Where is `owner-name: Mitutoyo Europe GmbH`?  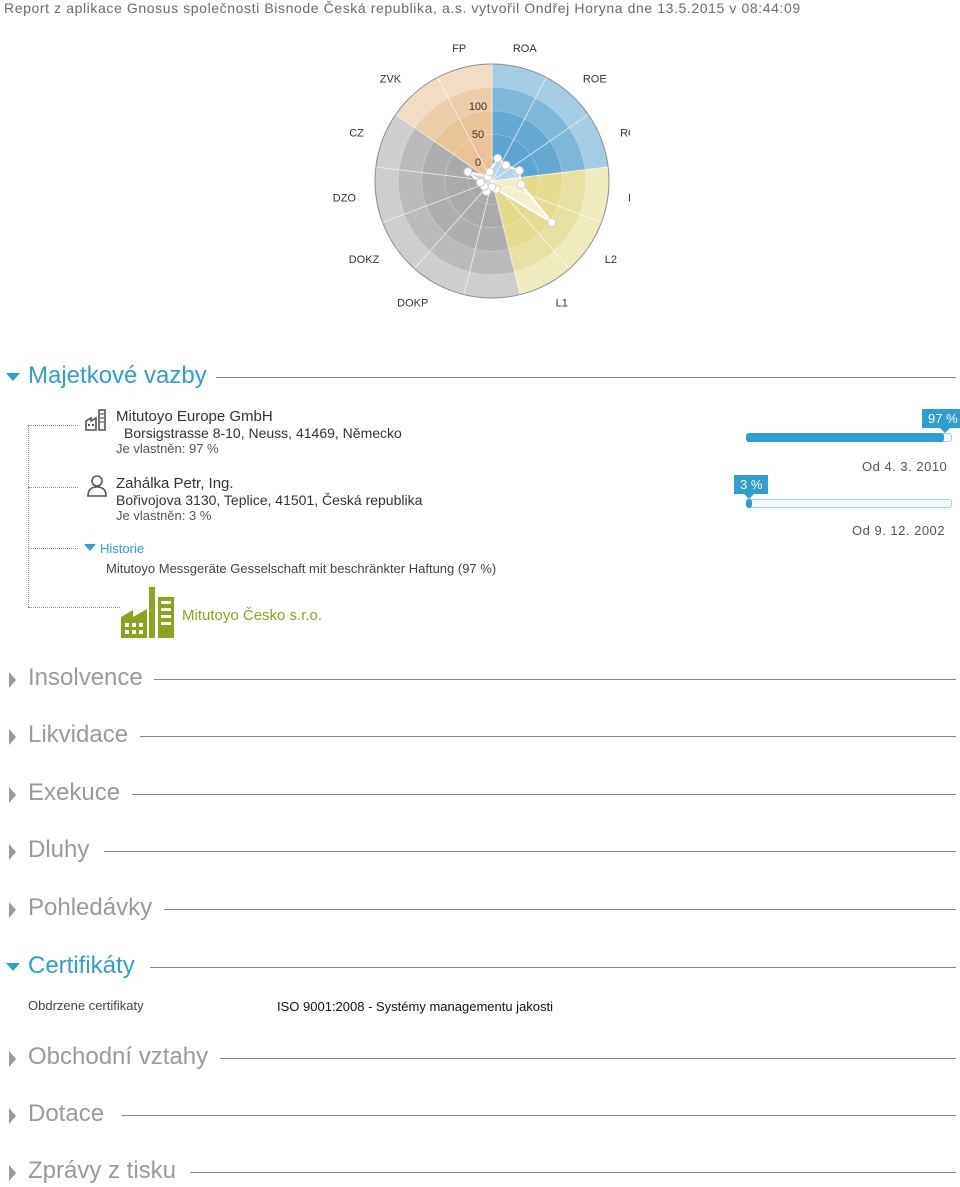
owner-name: Mitutoyo Europe GmbH is located at coordinates (194, 416).